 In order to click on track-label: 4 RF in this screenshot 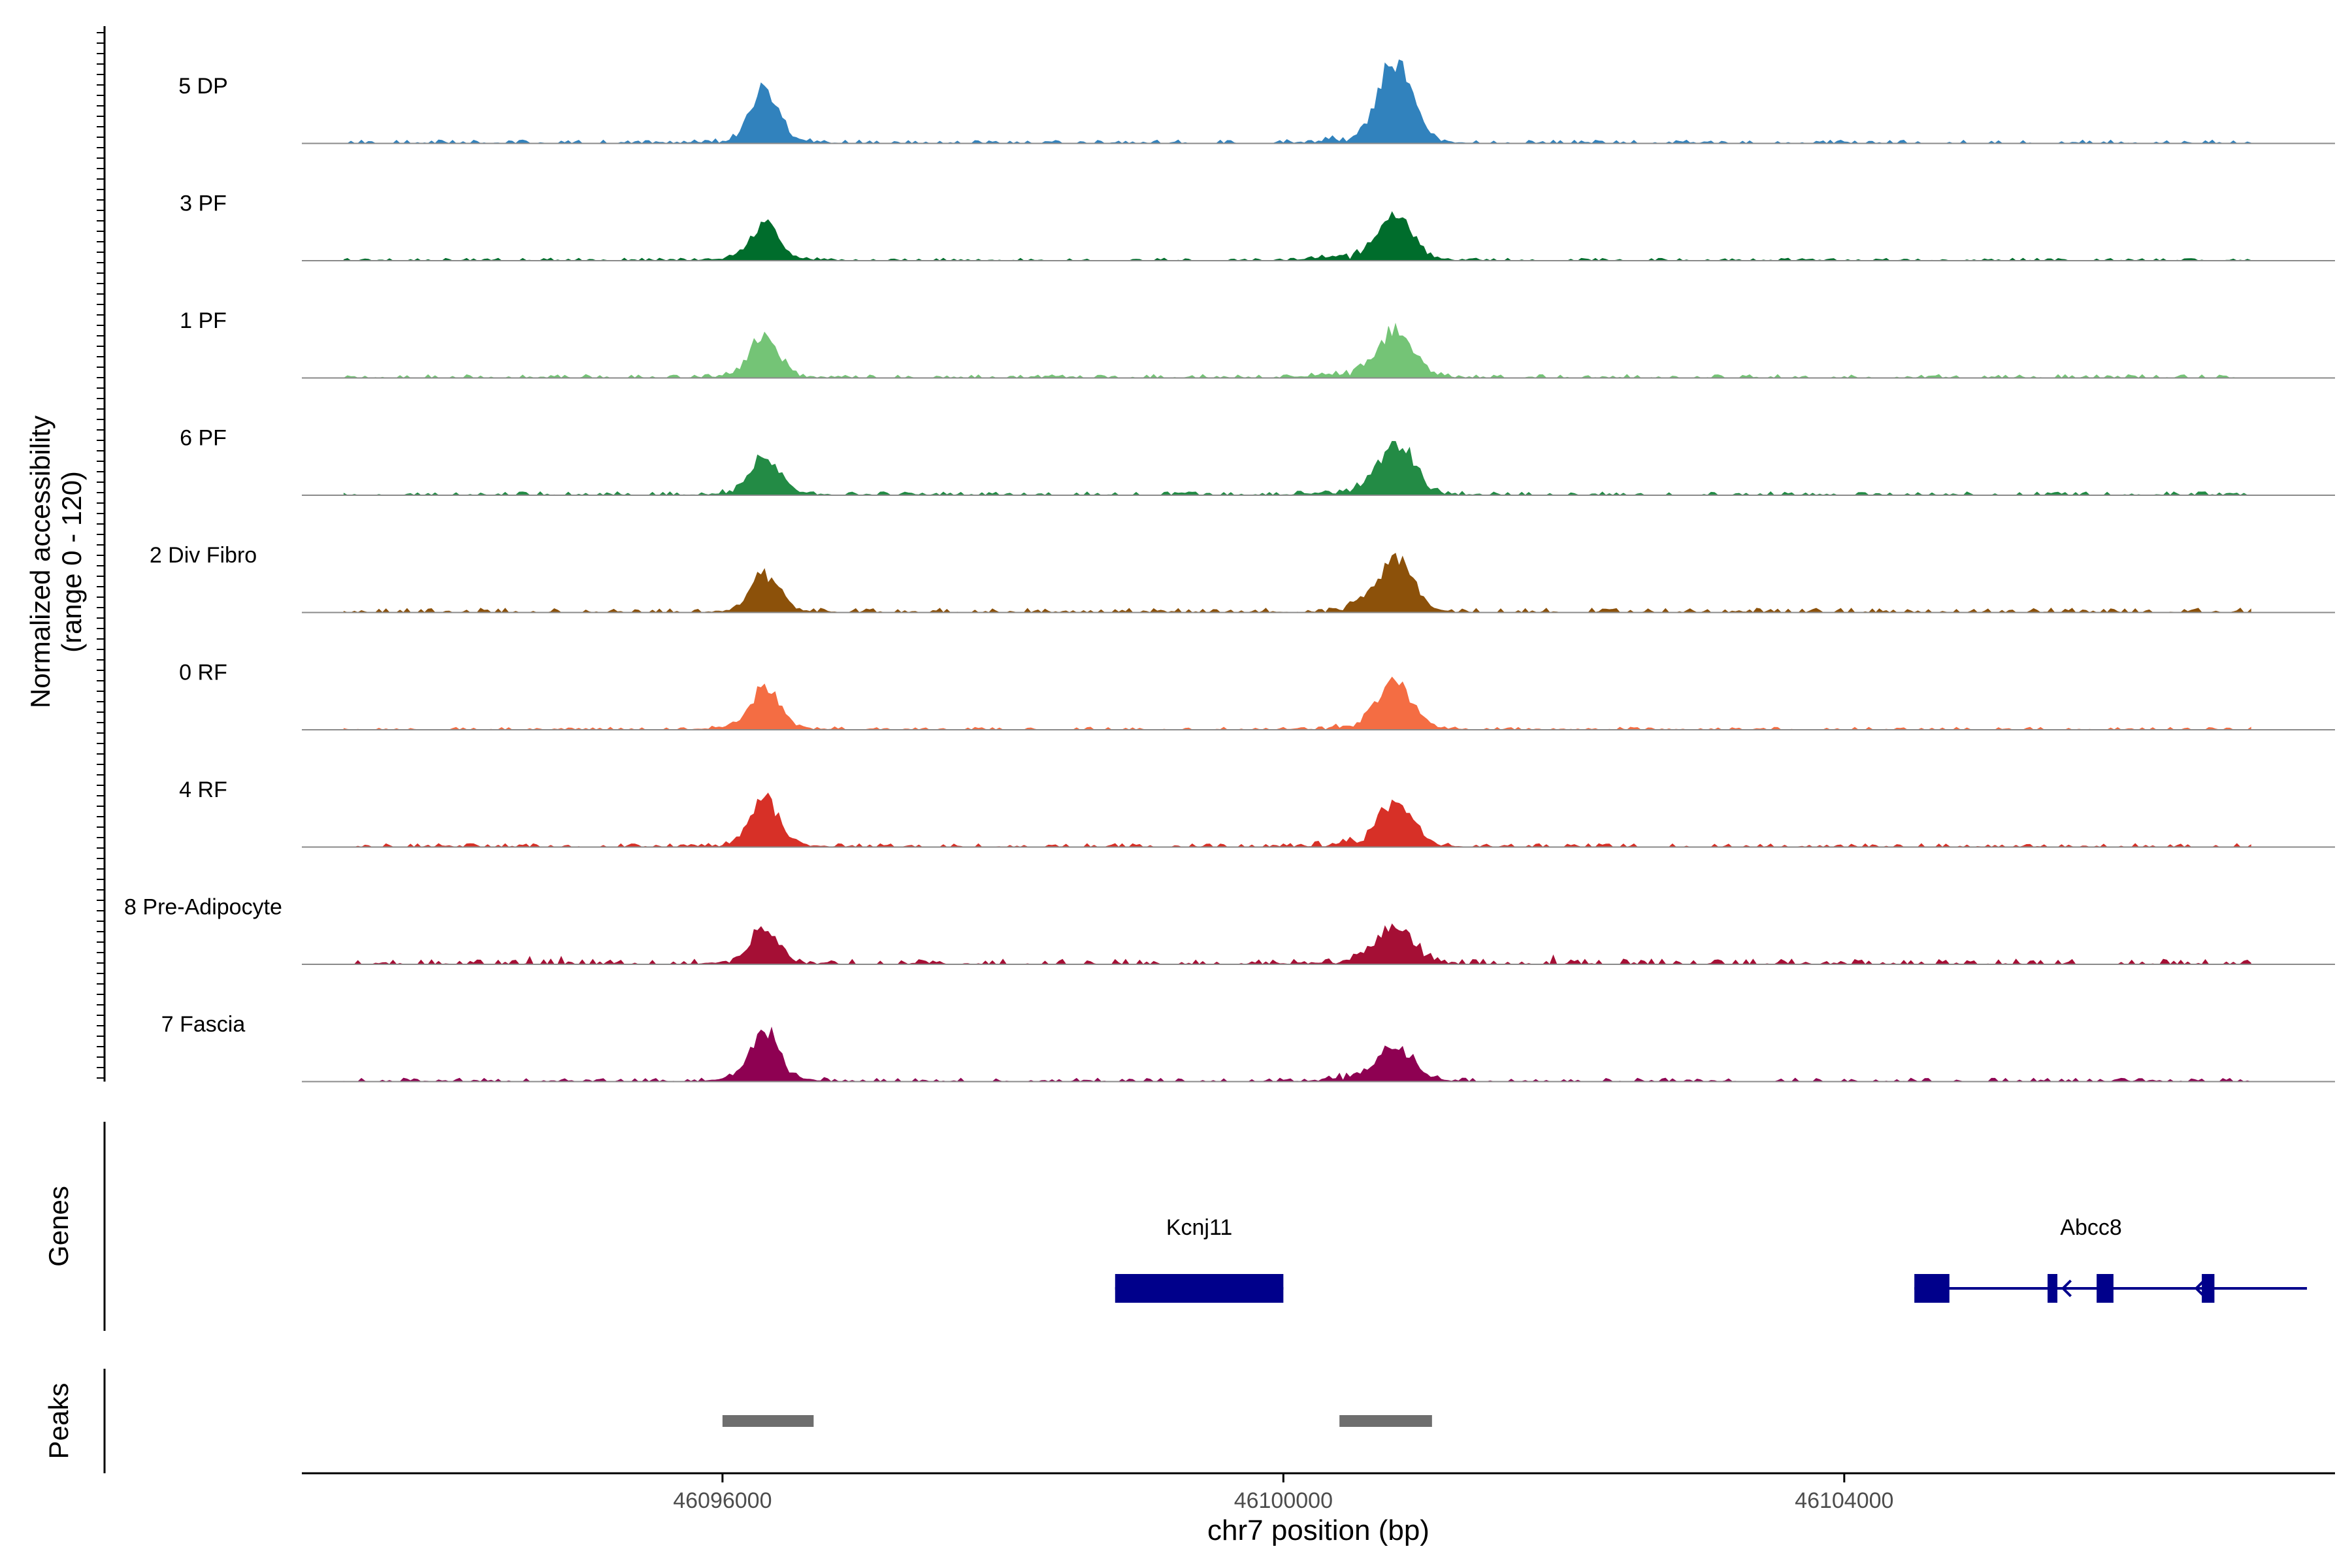, I will do `click(203, 789)`.